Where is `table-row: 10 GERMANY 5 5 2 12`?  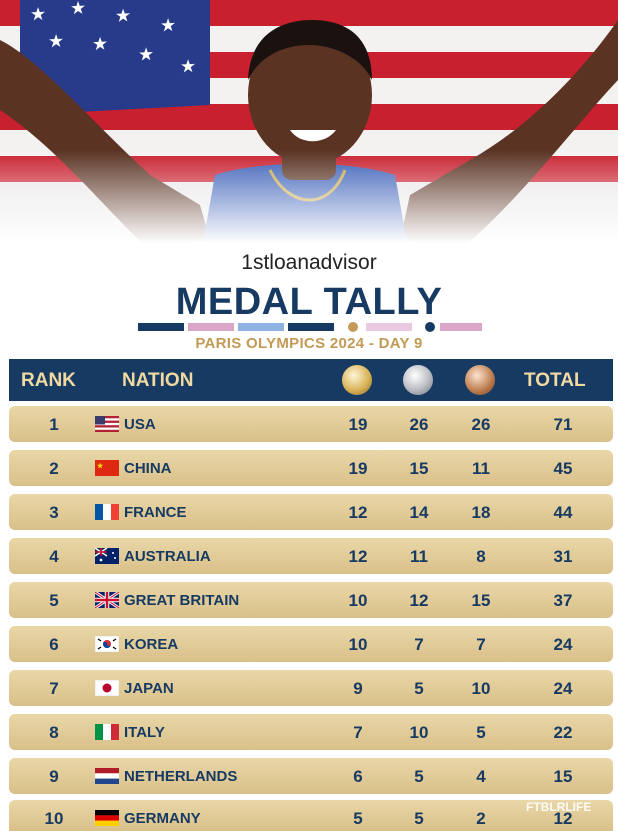
table-row: 10 GERMANY 5 5 2 12 is located at coordinates (311, 815).